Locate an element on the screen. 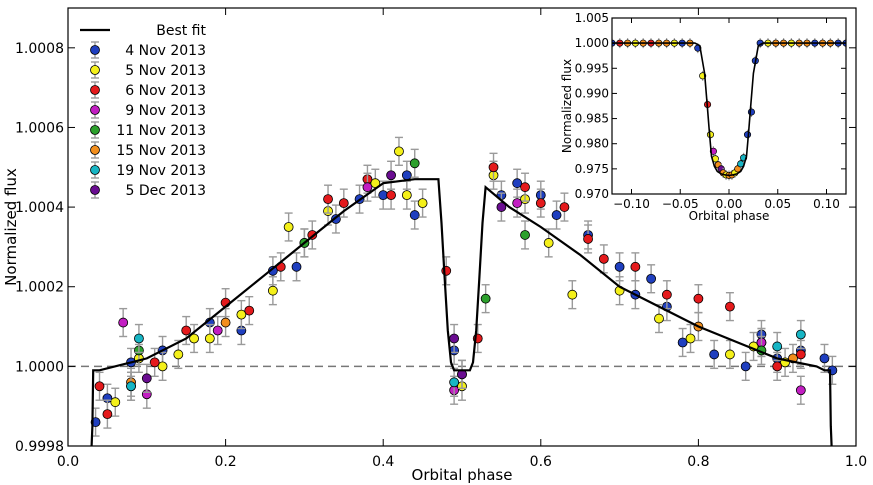 This screenshot has width=873, height=485. main-y-axis-label: Normalized flux is located at coordinates (11, 227).